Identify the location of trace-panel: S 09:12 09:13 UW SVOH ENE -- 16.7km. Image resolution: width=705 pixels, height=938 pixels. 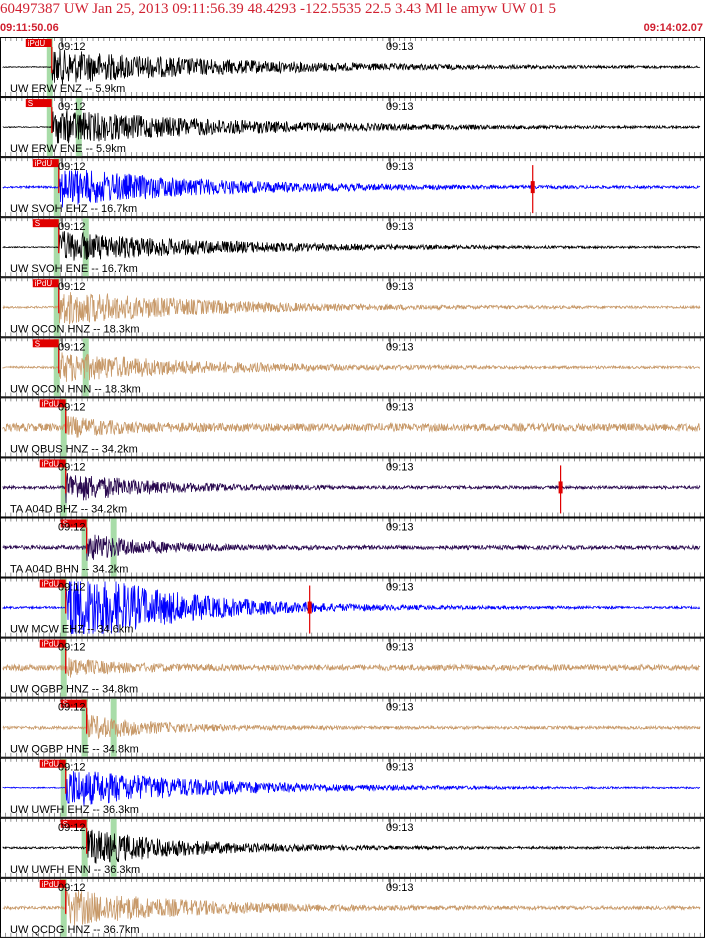
(352, 247).